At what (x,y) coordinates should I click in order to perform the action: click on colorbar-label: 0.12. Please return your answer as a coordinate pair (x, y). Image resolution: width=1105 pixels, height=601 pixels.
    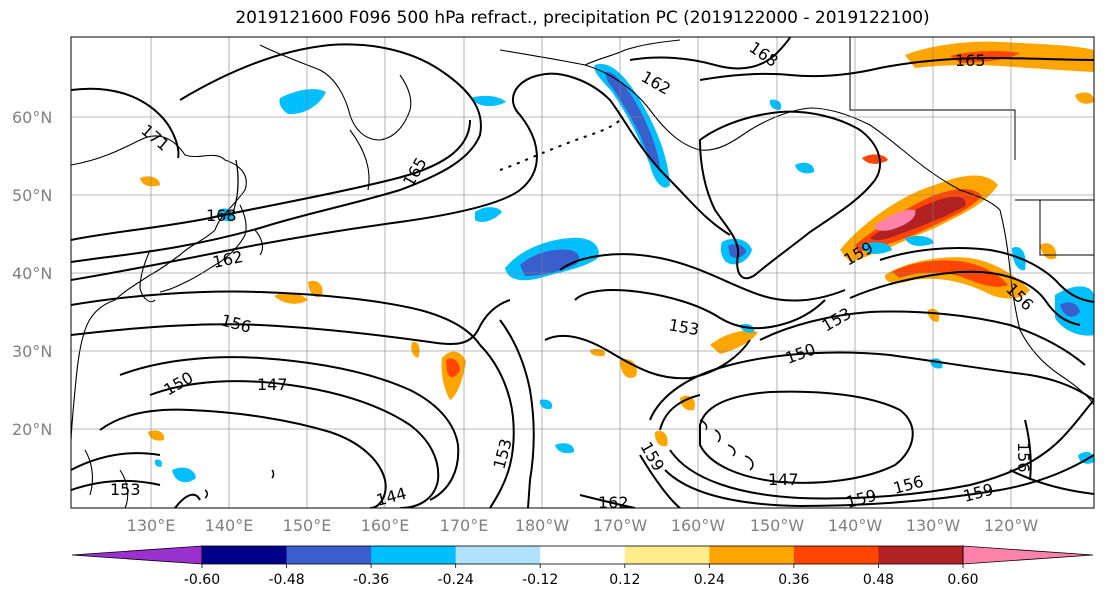
    Looking at the image, I should click on (624, 580).